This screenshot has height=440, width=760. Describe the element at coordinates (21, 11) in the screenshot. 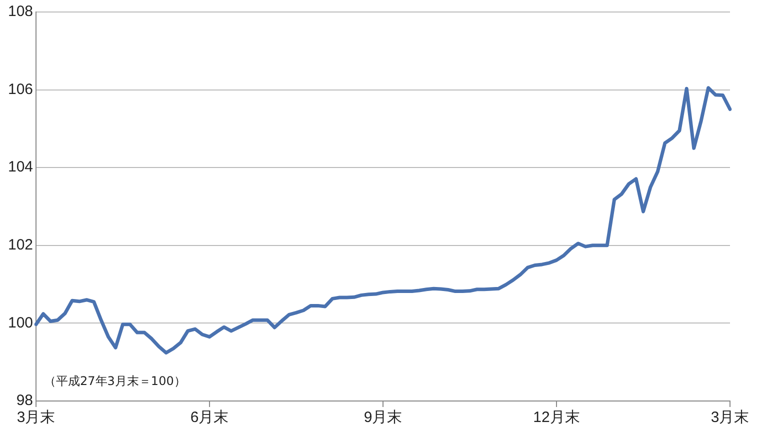

I see `y-tick-label: 108` at that location.